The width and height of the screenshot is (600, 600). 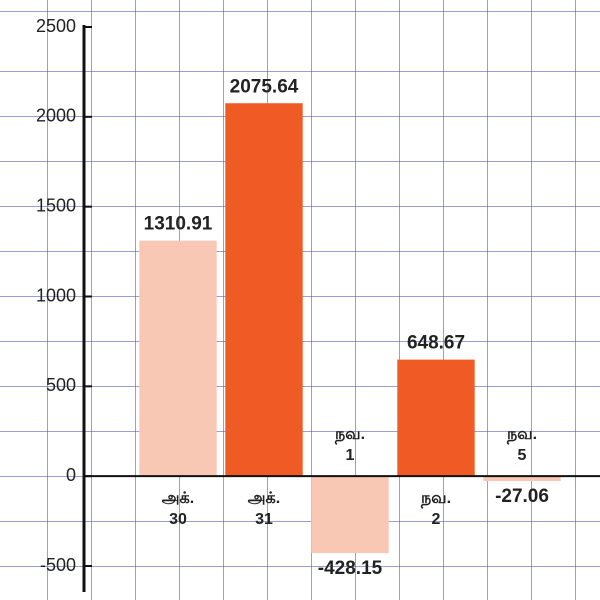 I want to click on value-label: -27.06, so click(x=522, y=496).